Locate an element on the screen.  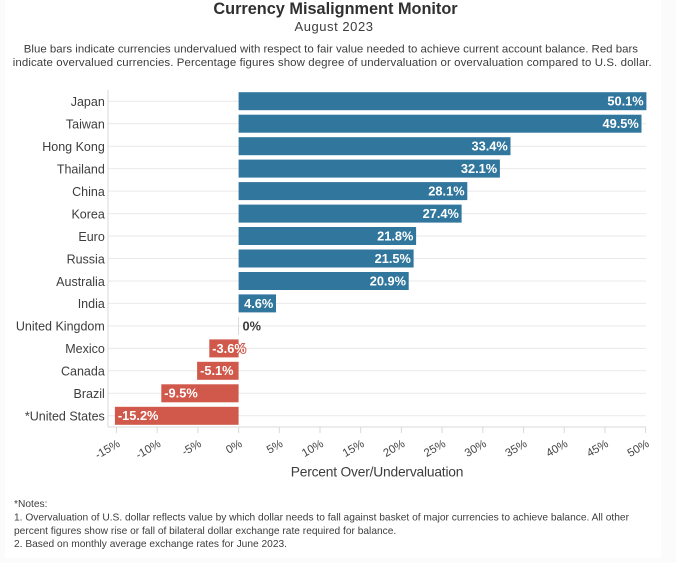
svg-text: 50.1% is located at coordinates (625, 101).